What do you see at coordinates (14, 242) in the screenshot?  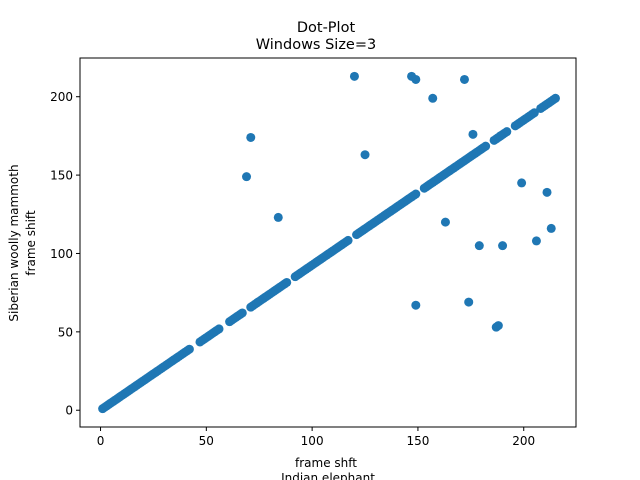 I see `y-axis-label: Siberian woolly mammoth` at bounding box center [14, 242].